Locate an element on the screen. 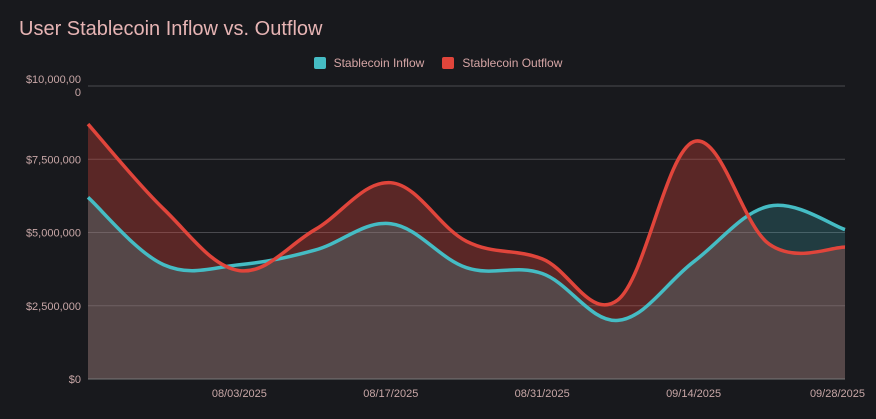 This screenshot has width=876, height=419. y-tick-label: $10,000,00 0 is located at coordinates (53, 86).